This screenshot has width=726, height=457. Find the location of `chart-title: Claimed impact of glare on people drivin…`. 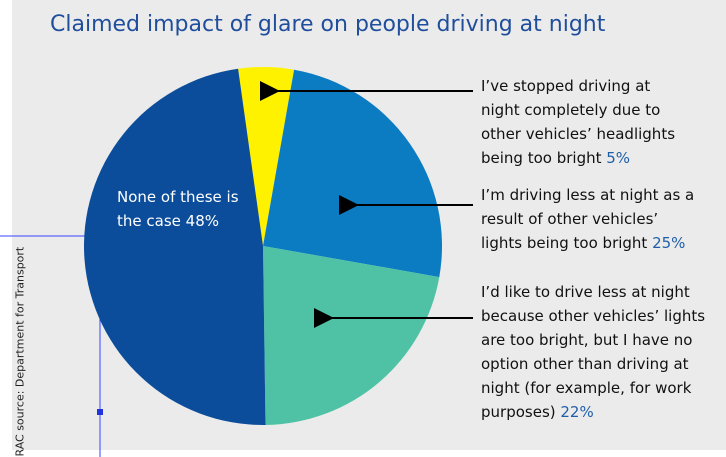

chart-title: Claimed impact of glare on people drivin… is located at coordinates (328, 24).